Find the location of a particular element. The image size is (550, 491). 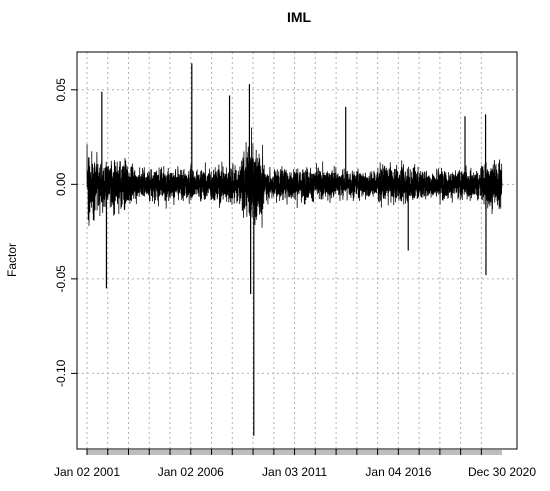

y-tick-label: -0.05 is located at coordinates (61, 279).